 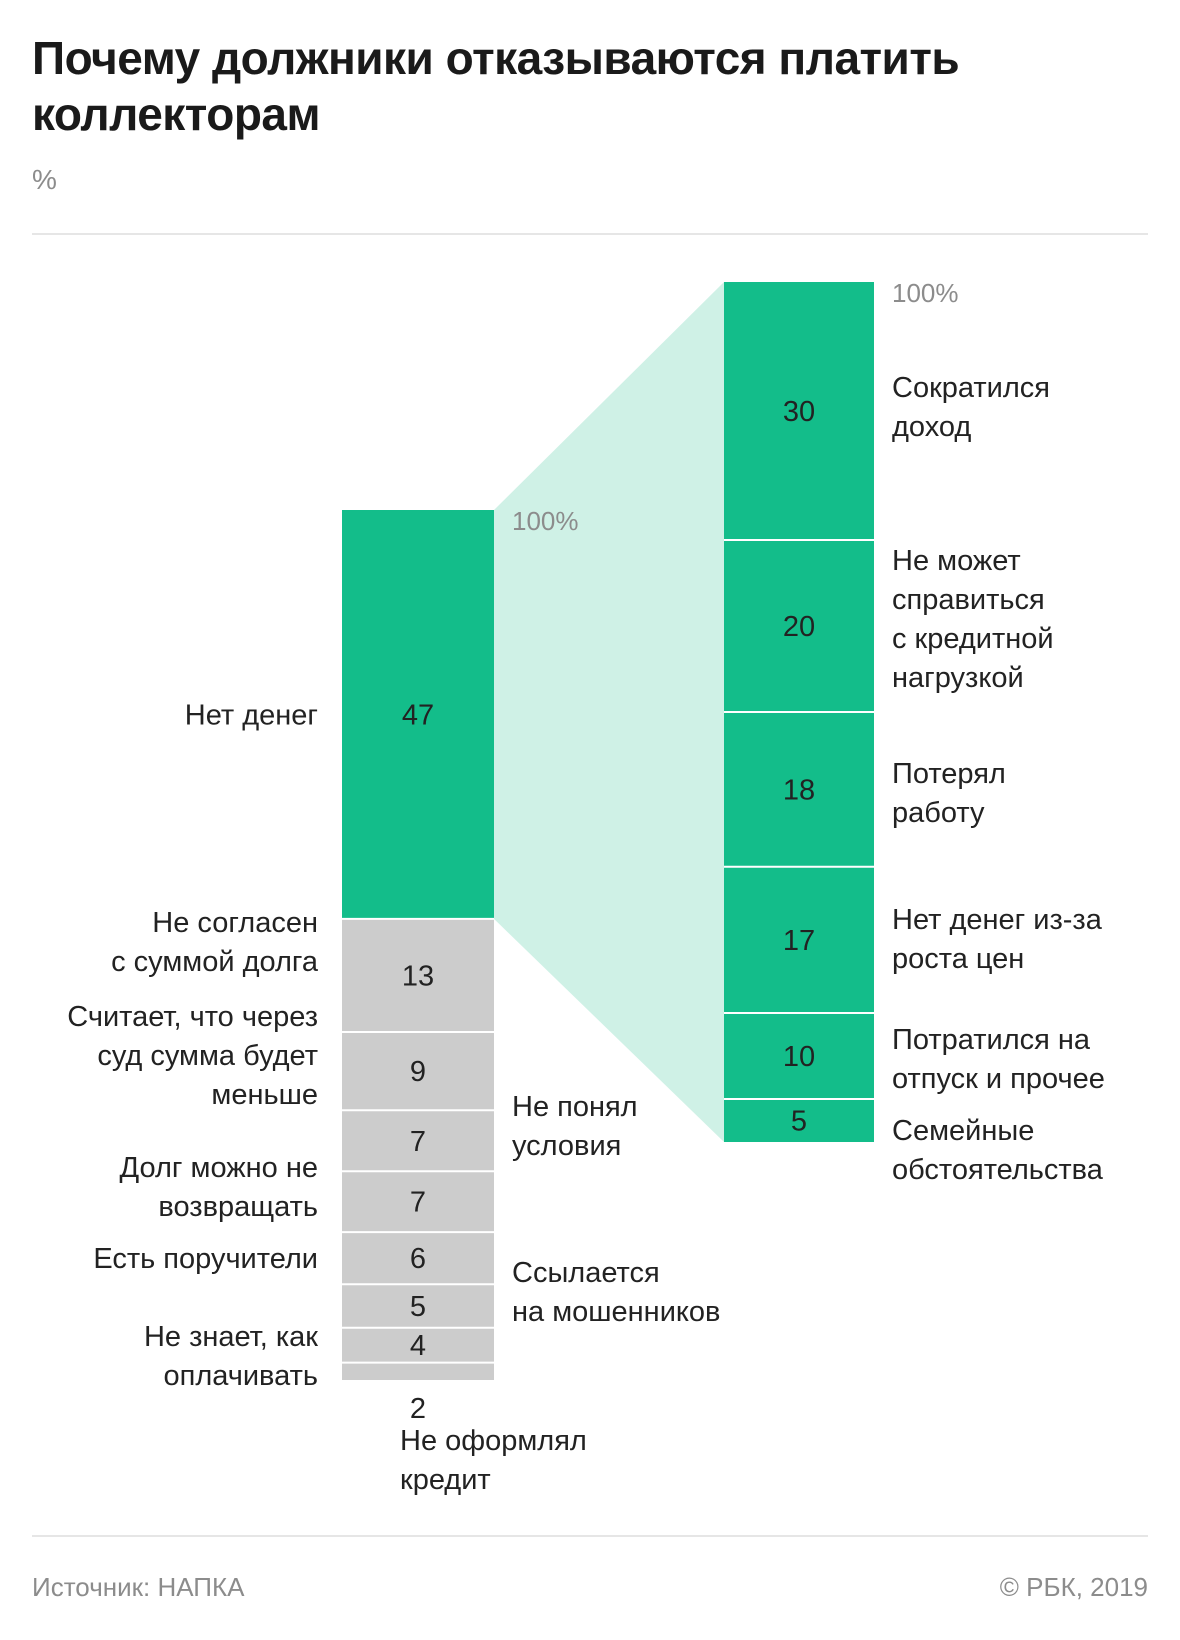 What do you see at coordinates (971, 407) in the screenshot?
I see `breakdown-category-label: Сократился доход` at bounding box center [971, 407].